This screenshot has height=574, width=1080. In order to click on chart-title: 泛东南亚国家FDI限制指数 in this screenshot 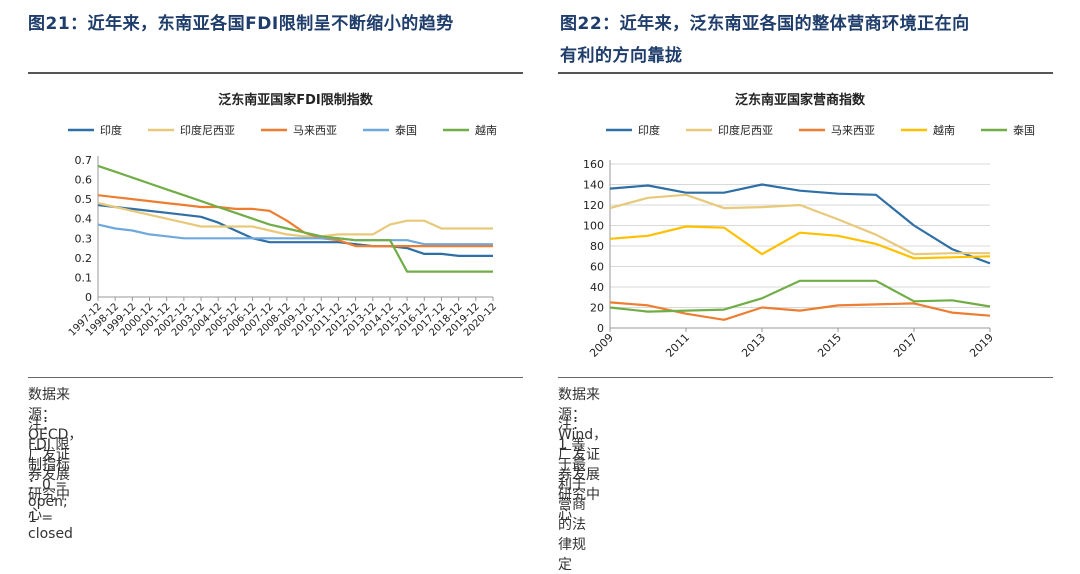, I will do `click(296, 100)`.